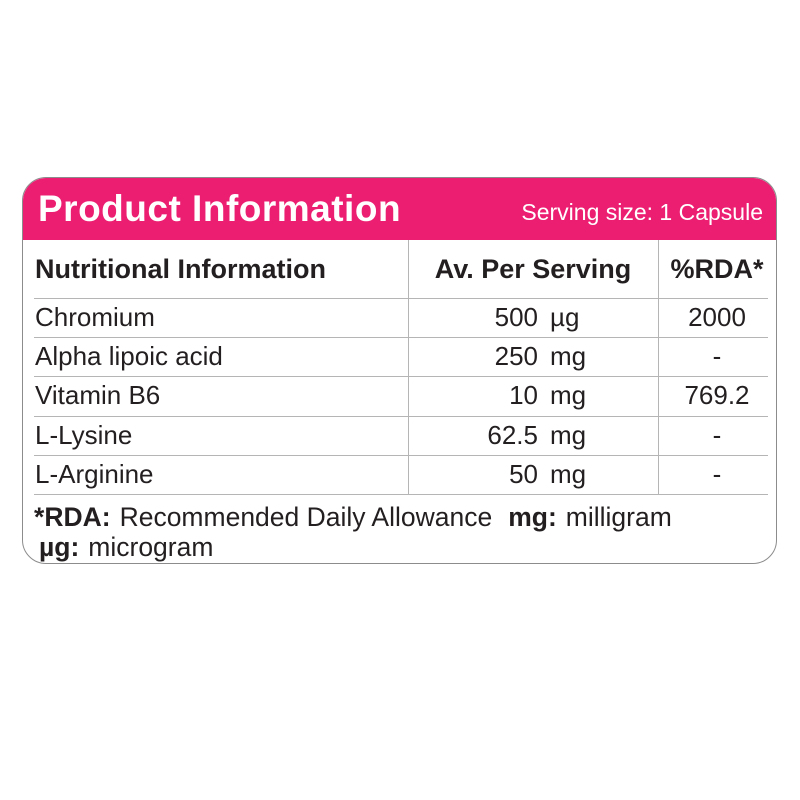  Describe the element at coordinates (533, 268) in the screenshot. I see `column-header-av-per-serving: Av. Per Serving` at that location.